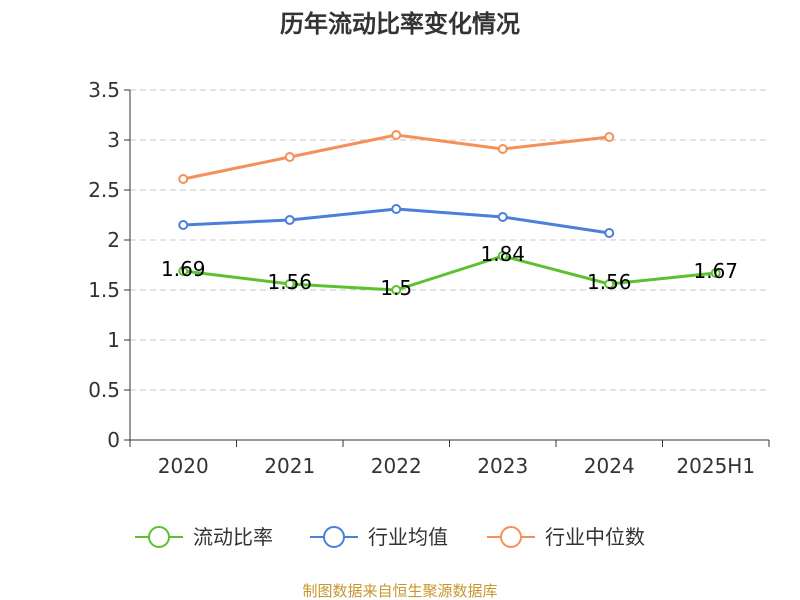  Describe the element at coordinates (113, 140) in the screenshot. I see `y-tick-label: 3` at that location.